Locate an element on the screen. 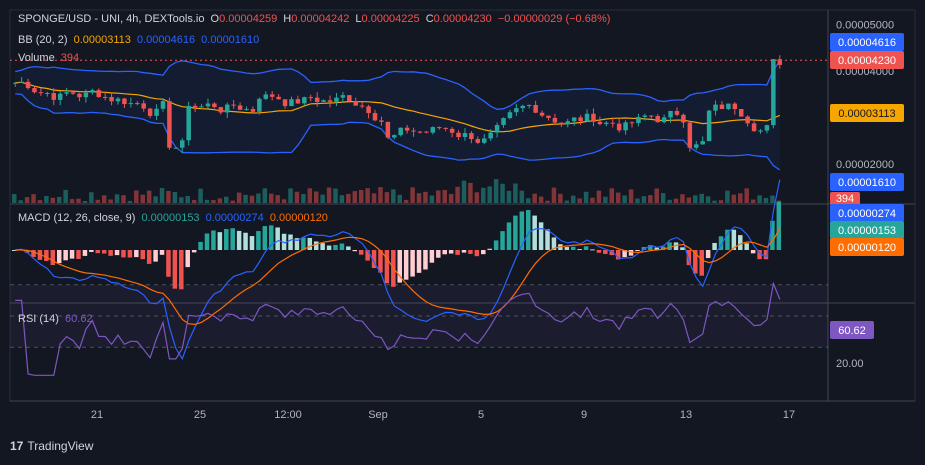 The image size is (925, 465). bb-upper-value: 0.00004616 is located at coordinates (166, 40).